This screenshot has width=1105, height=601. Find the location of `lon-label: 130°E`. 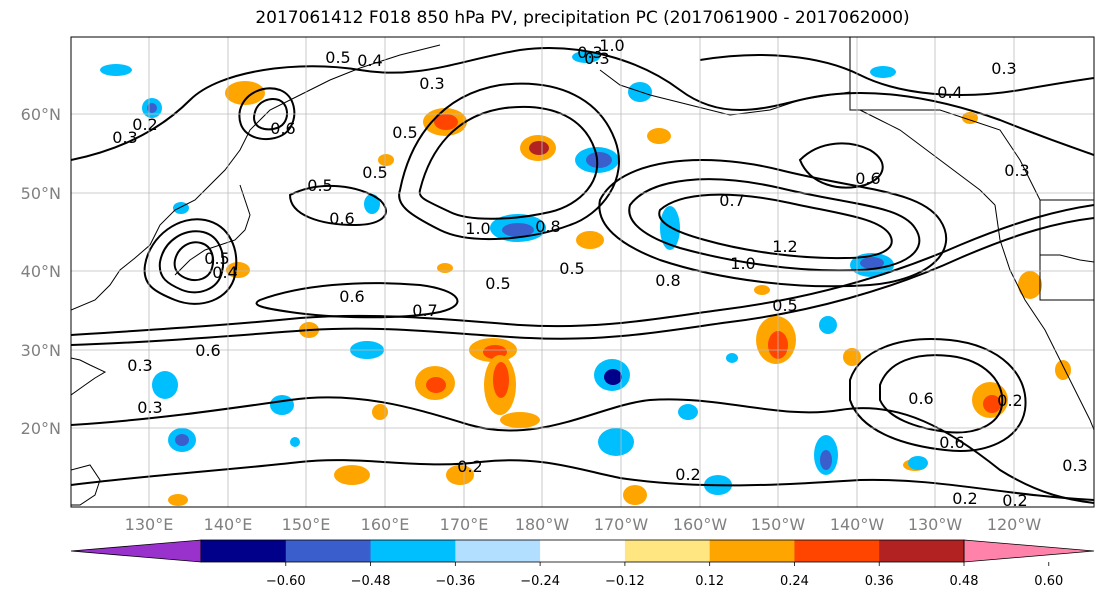

lon-label: 130°E is located at coordinates (149, 524).